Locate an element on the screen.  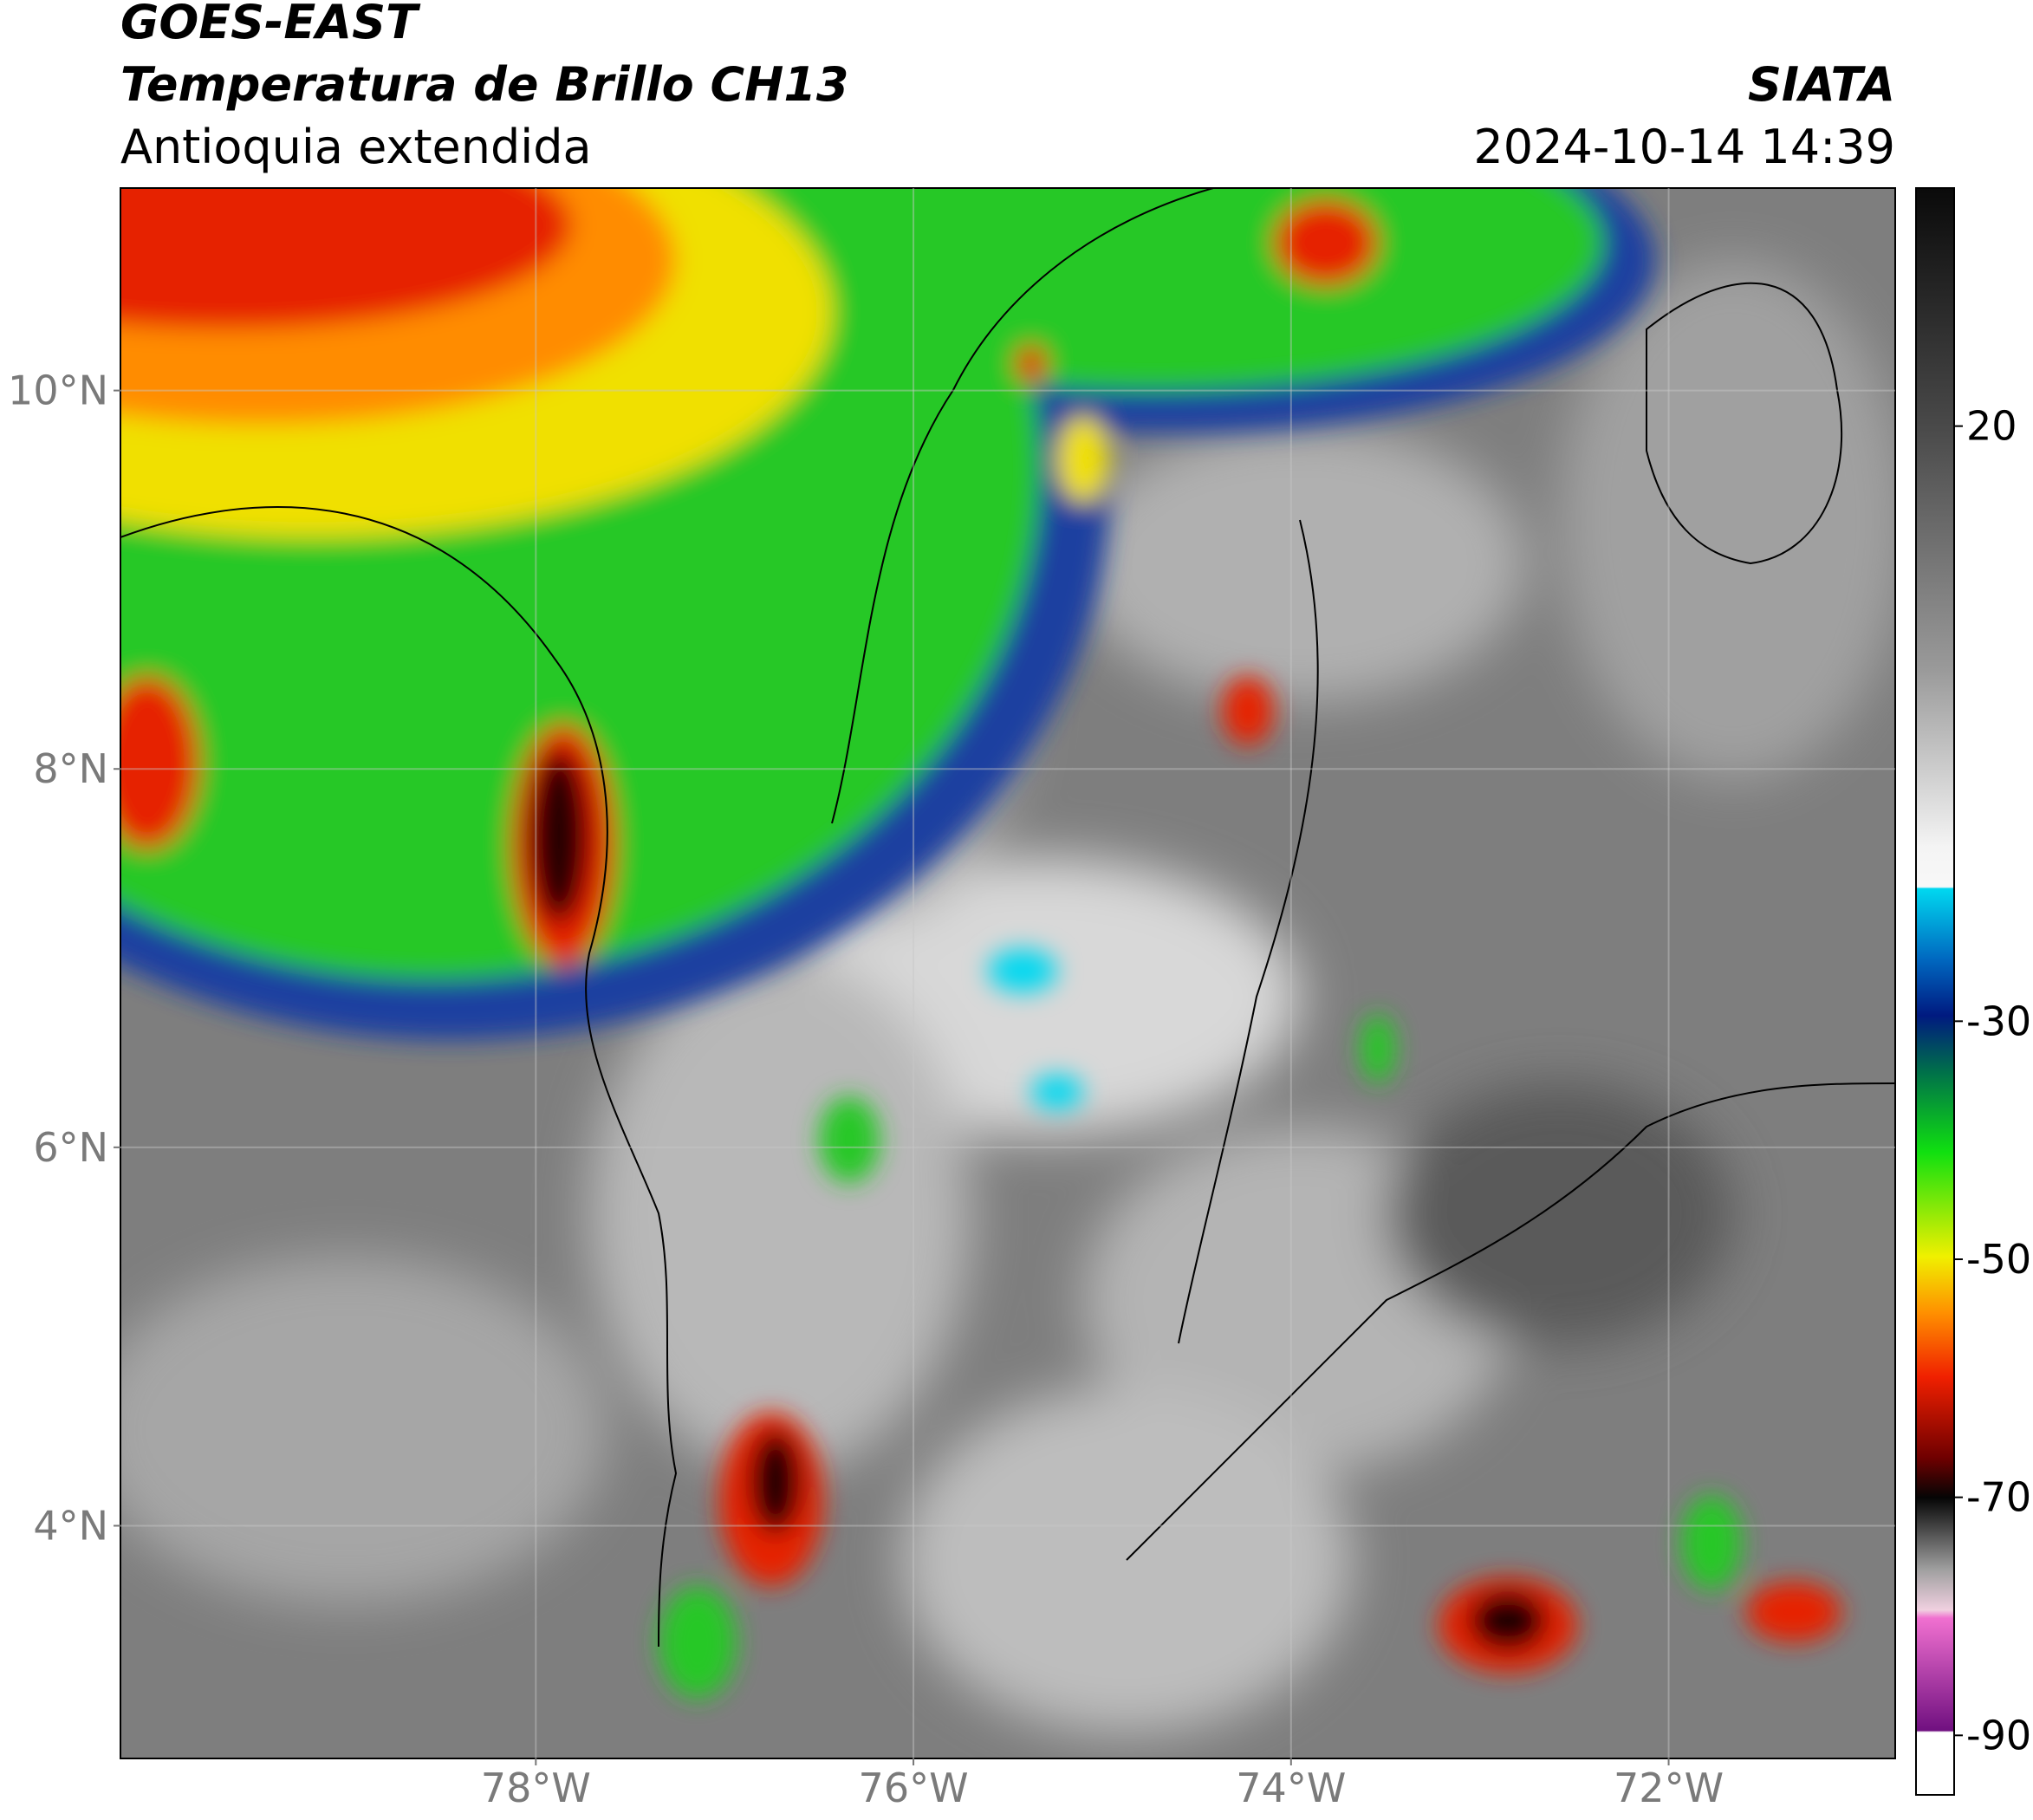
colorbar is located at coordinates (1935, 991).